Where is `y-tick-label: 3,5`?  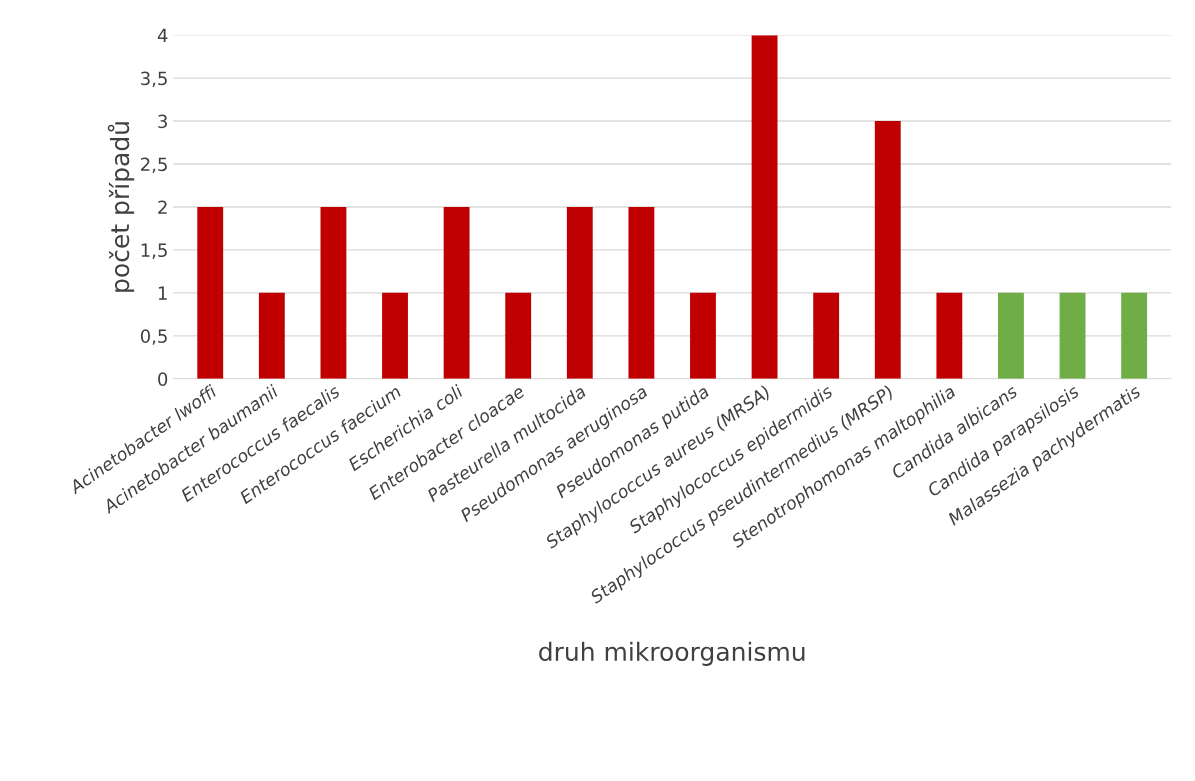
y-tick-label: 3,5 is located at coordinates (154, 79).